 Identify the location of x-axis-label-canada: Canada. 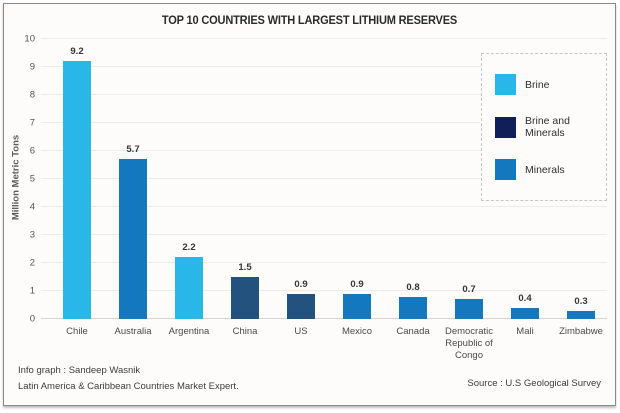
(413, 331).